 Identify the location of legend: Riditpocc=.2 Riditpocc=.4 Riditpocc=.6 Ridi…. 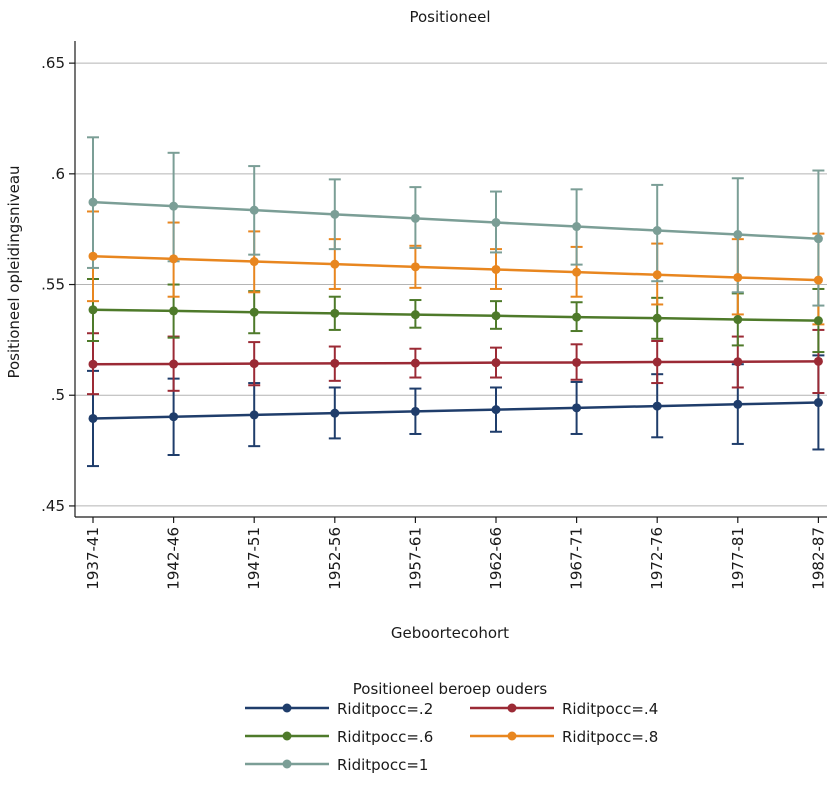
(451, 737).